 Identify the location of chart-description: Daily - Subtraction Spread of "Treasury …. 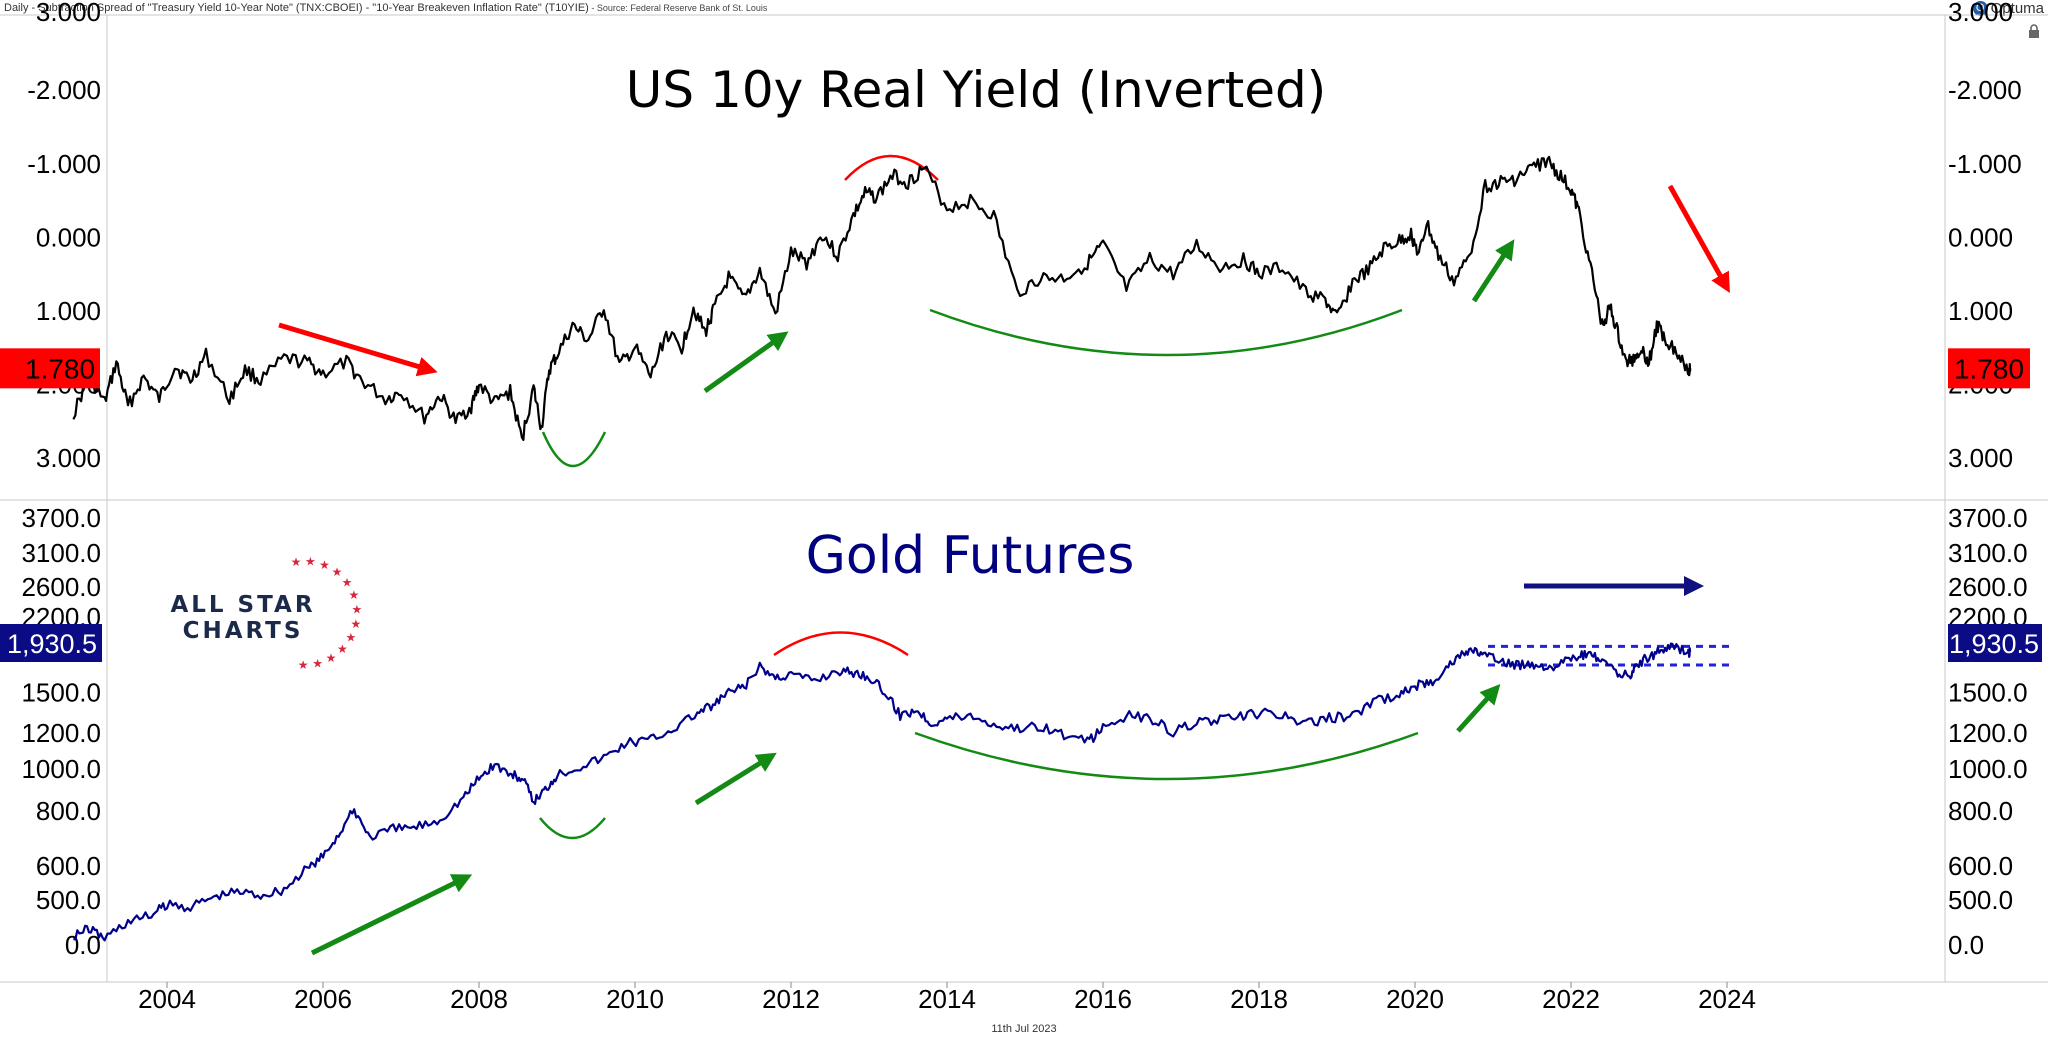
(296, 8).